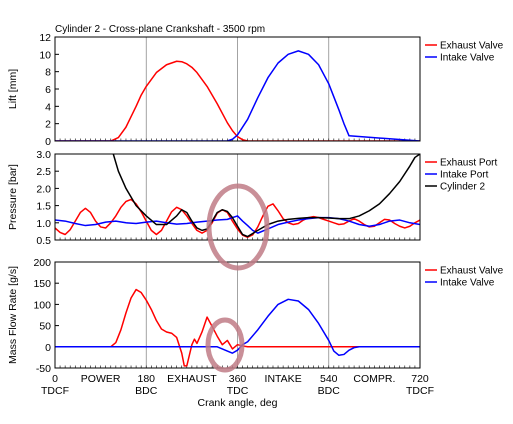 Image resolution: width=513 pixels, height=424 pixels. I want to click on y-tick-label: 1.5, so click(43, 207).